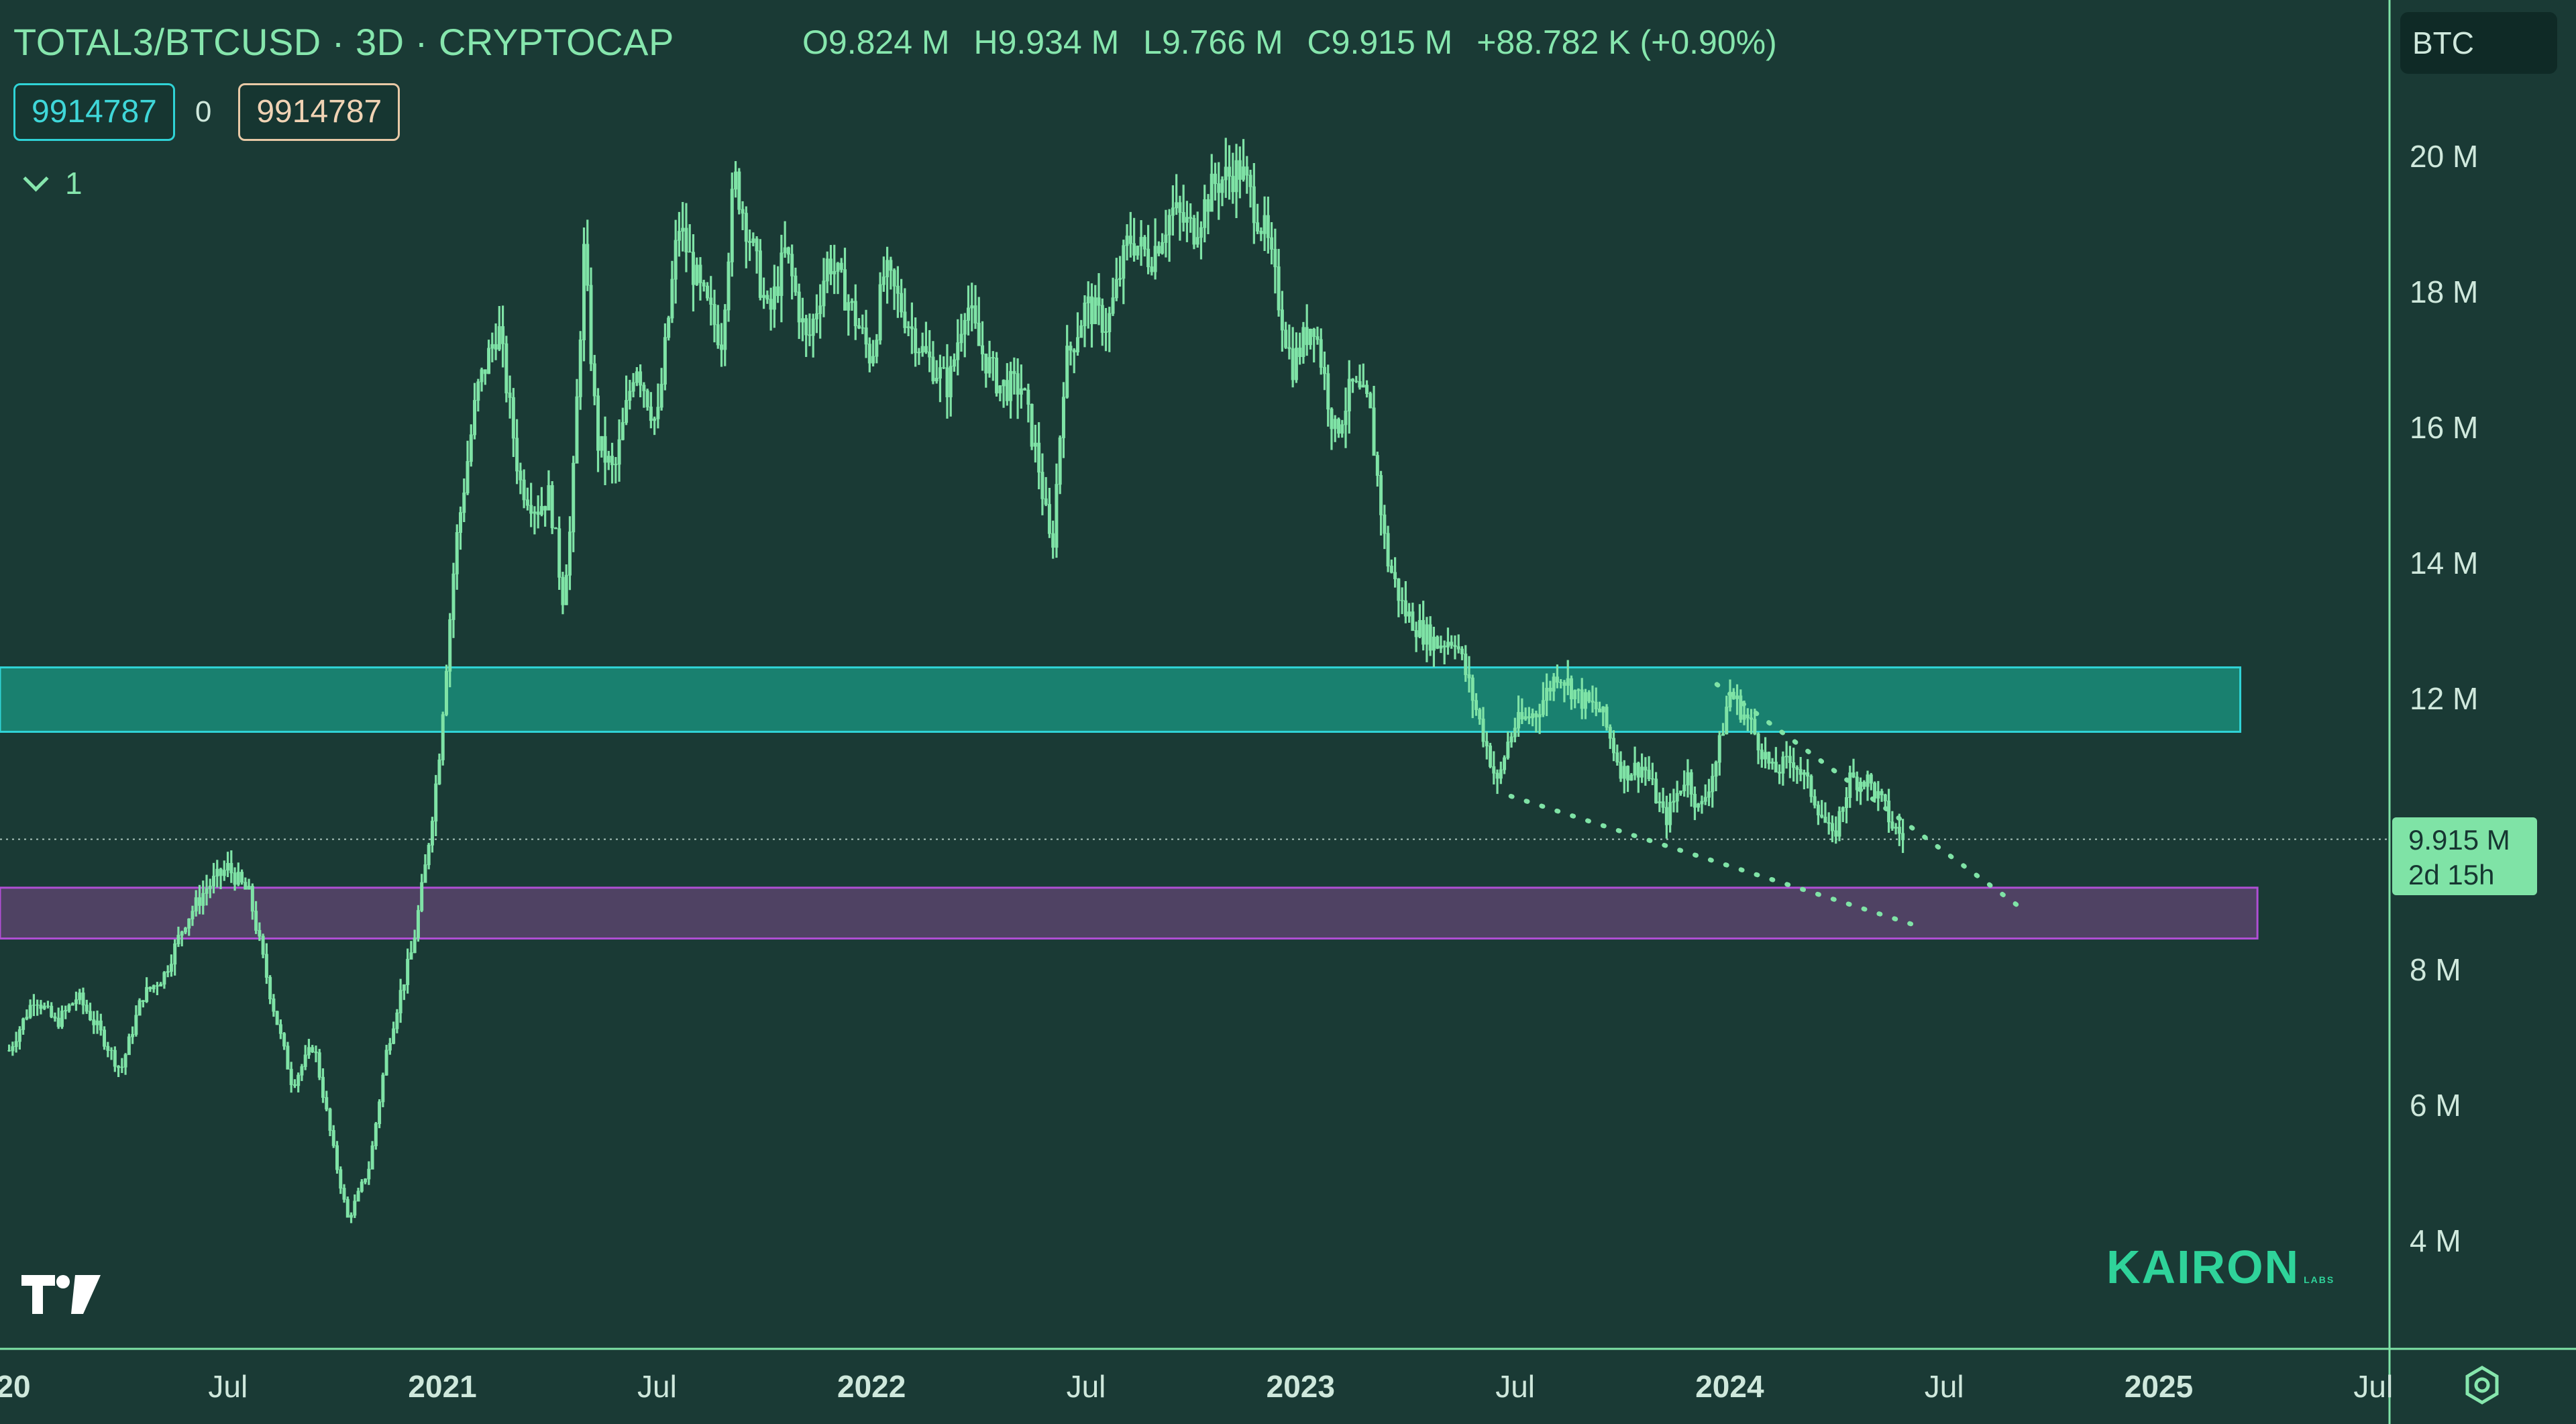 The image size is (2576, 1424). Describe the element at coordinates (2444, 427) in the screenshot. I see `y-tick-label: 16 M` at that location.